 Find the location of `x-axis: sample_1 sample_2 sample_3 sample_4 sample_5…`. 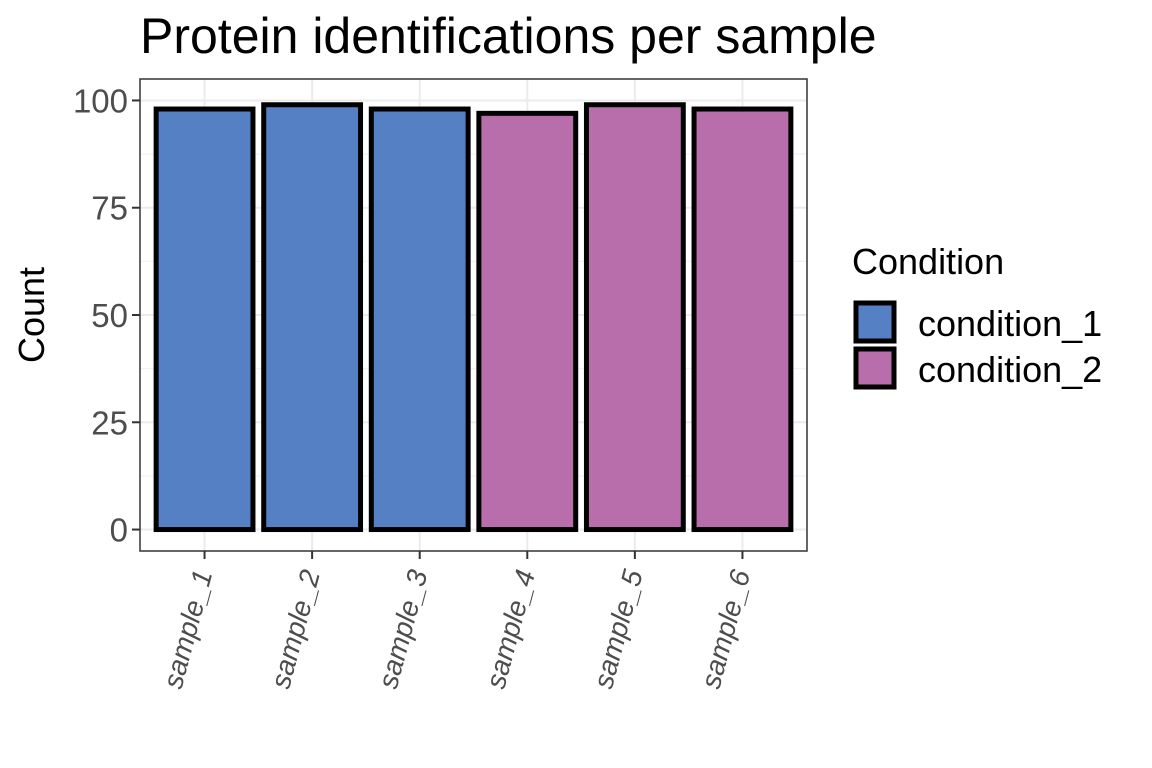

x-axis: sample_1 sample_2 sample_3 sample_4 sample_5… is located at coordinates (456, 621).